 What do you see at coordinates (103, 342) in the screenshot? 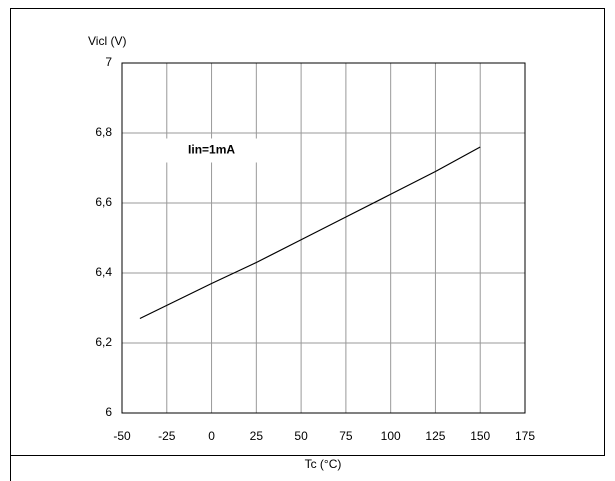
I see `y-tick-label: 6,2` at bounding box center [103, 342].